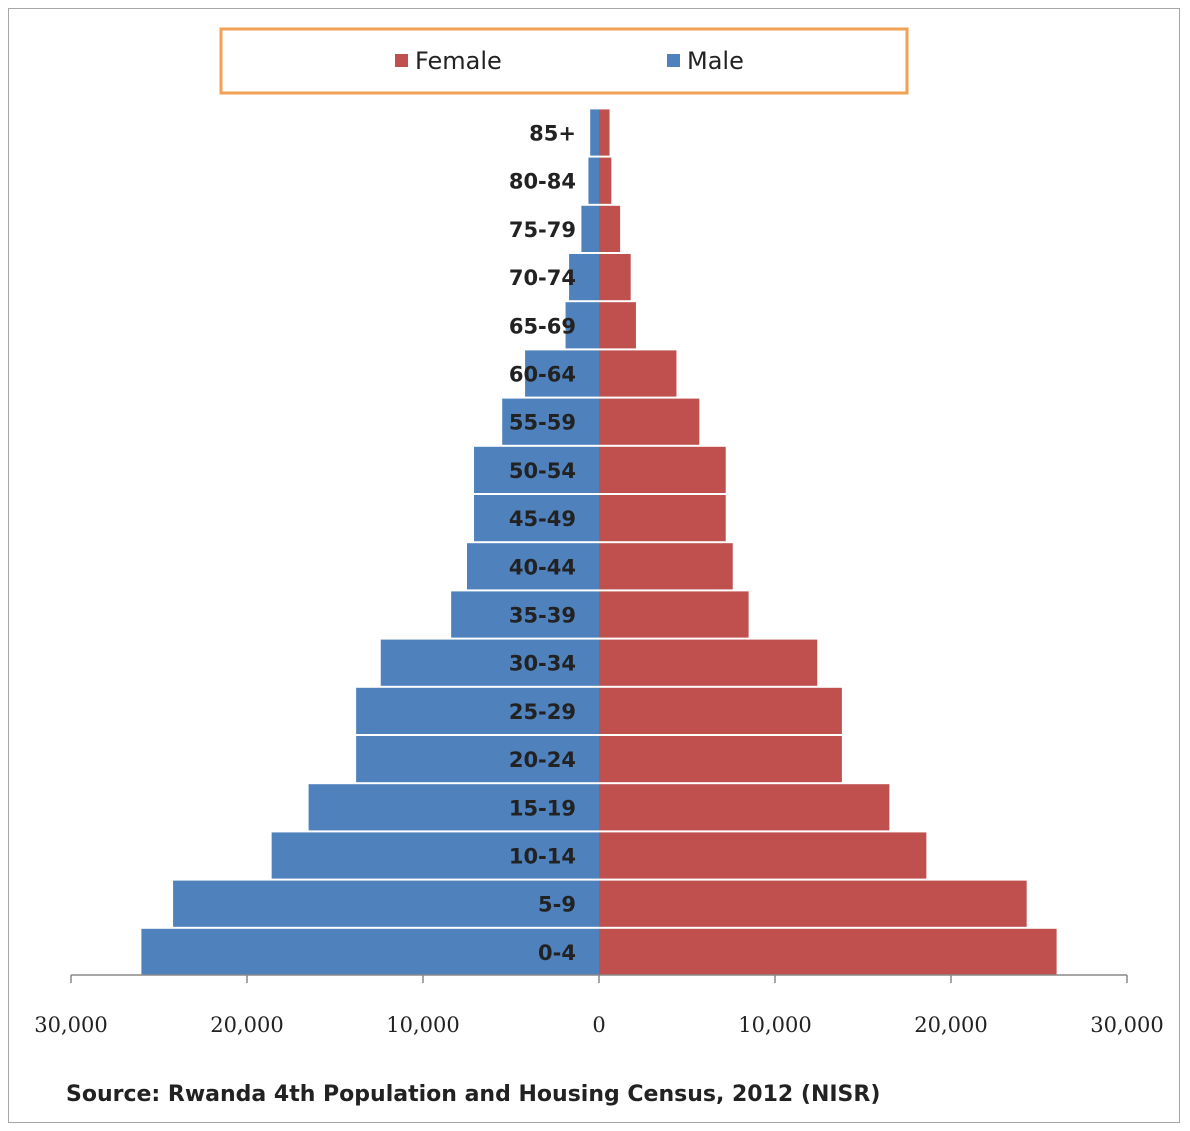  What do you see at coordinates (542, 857) in the screenshot?
I see `age-label-10-14: 10-14` at bounding box center [542, 857].